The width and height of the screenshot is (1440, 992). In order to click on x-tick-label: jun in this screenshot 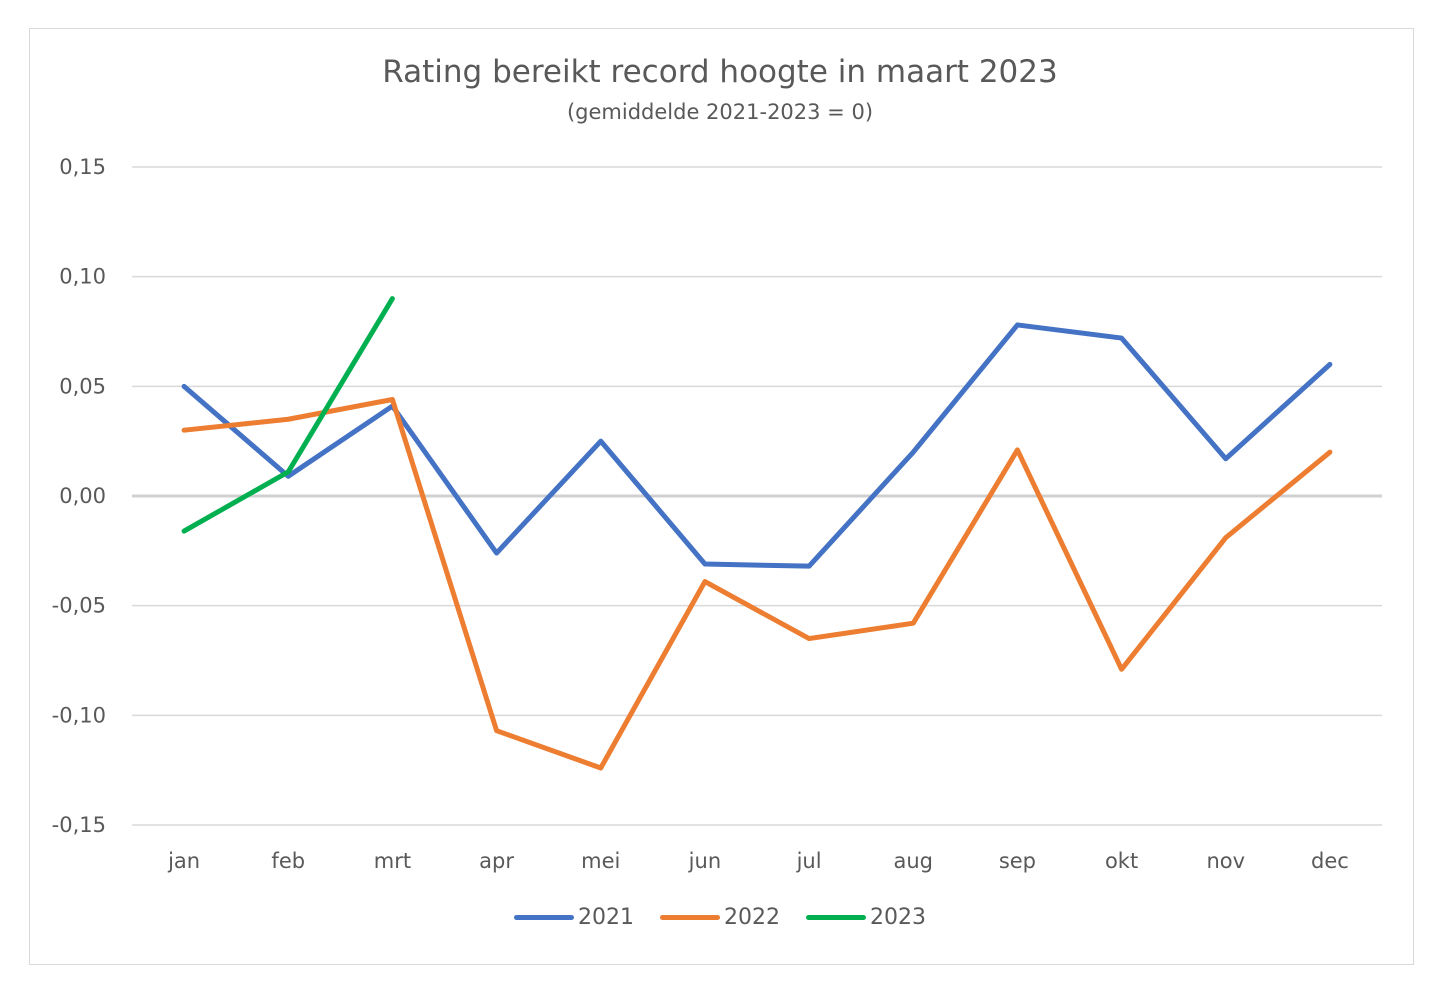, I will do `click(704, 861)`.